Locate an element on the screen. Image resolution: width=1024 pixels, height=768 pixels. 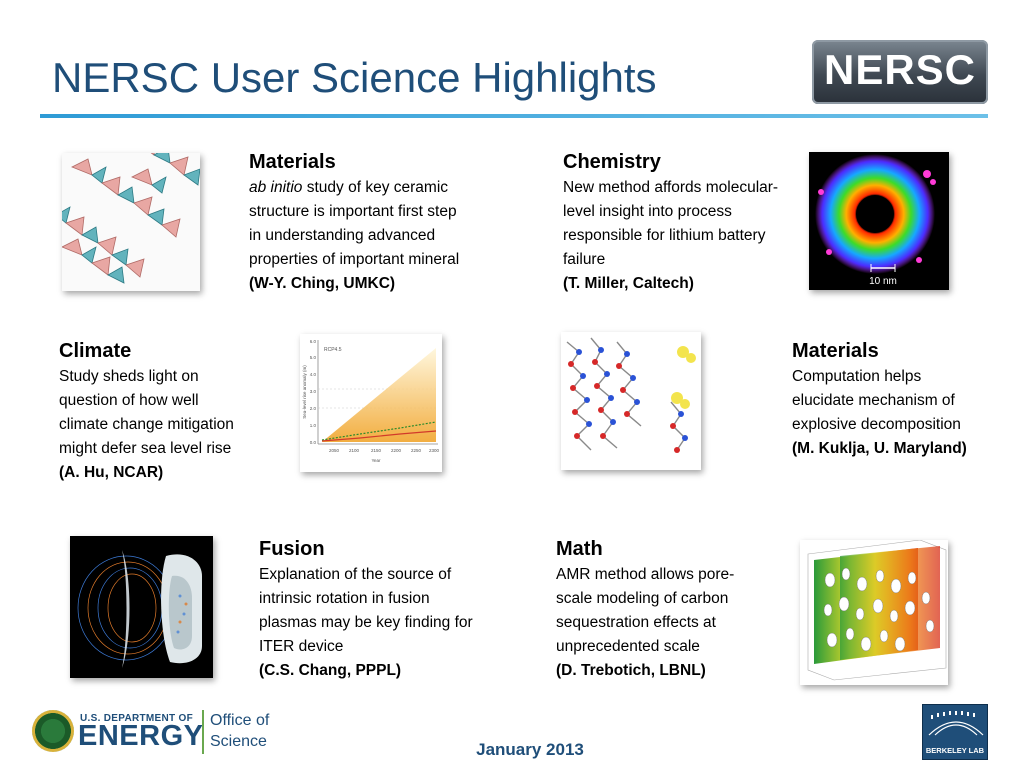
highlight-line: structure is important first step is located at coordinates (353, 211).